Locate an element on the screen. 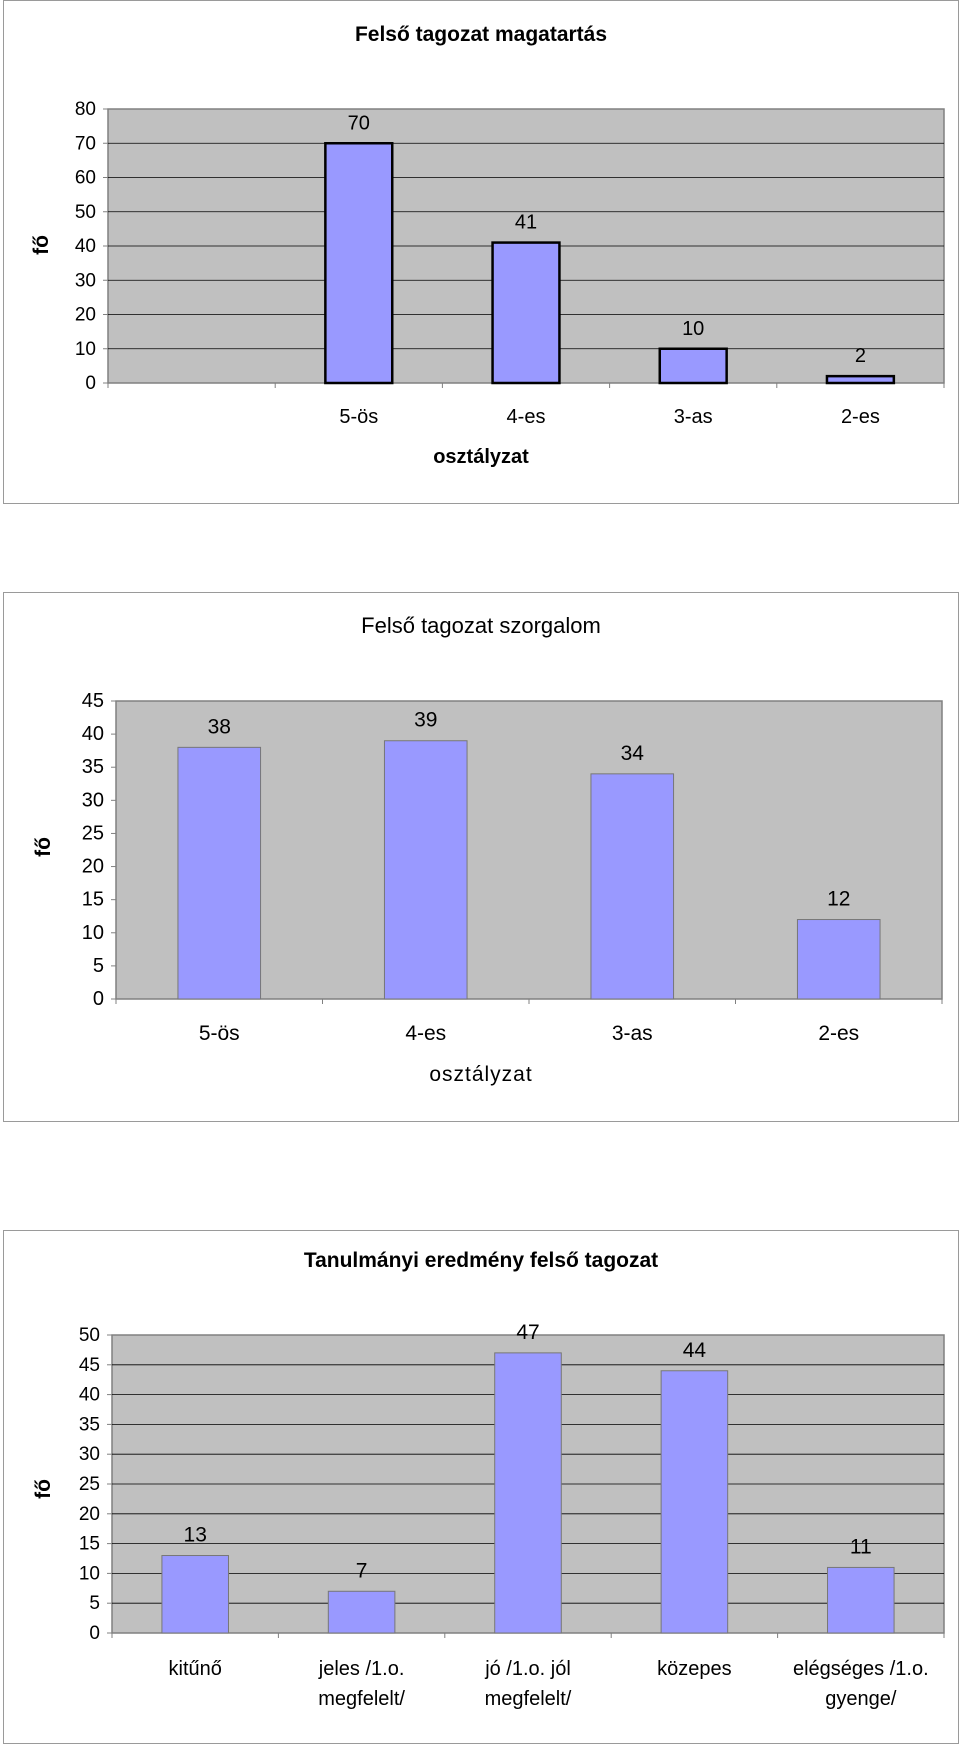  x-tick-label: jó /1.o. jól is located at coordinates (527, 1669).